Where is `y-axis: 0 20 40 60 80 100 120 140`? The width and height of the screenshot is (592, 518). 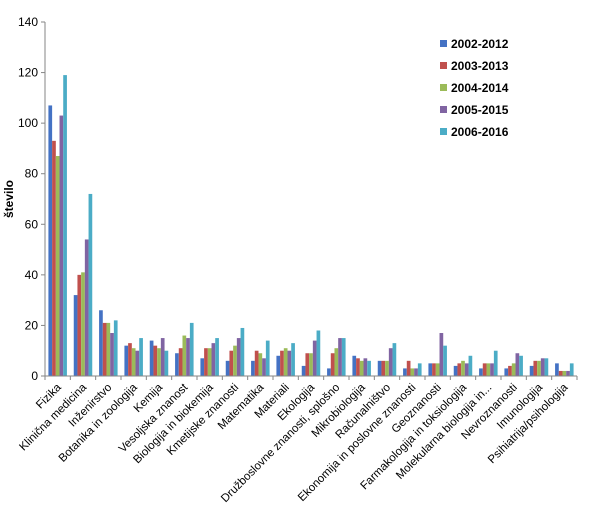
y-axis: 0 20 40 60 80 100 120 140 is located at coordinates (32, 199).